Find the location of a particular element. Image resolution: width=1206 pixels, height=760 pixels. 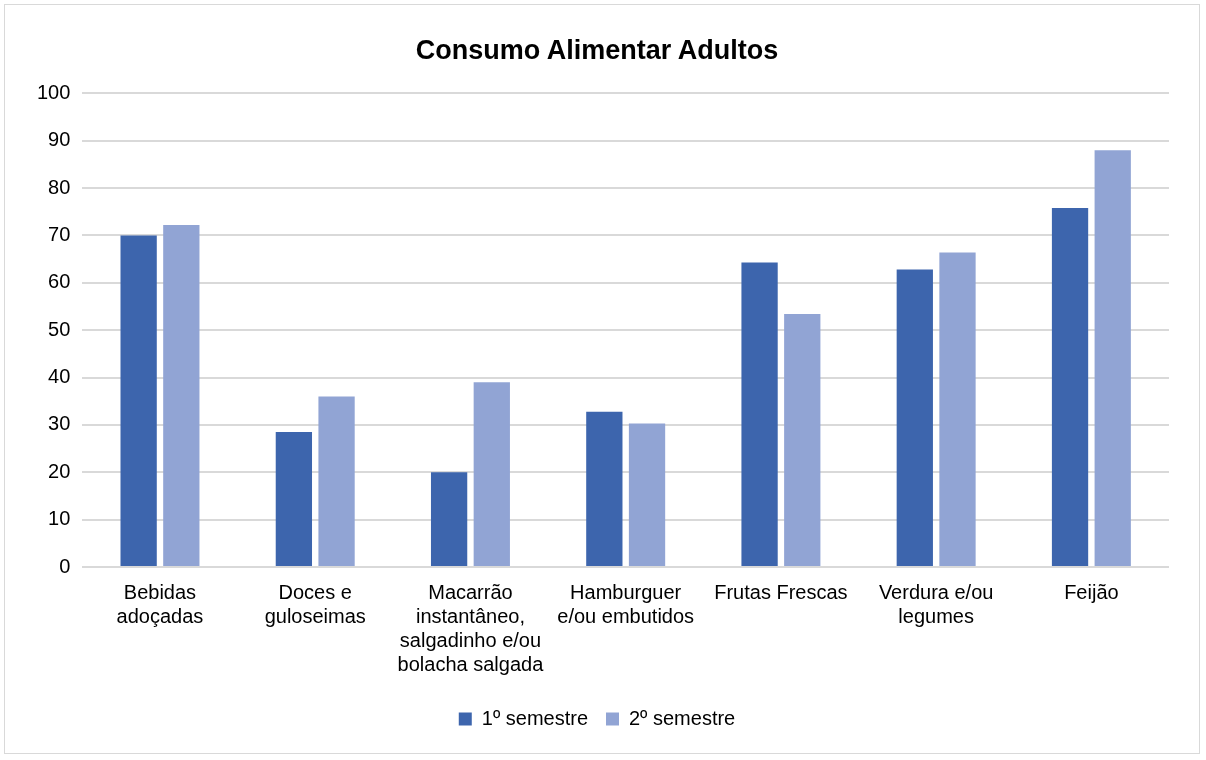

y-tick-label: 100 is located at coordinates (53, 91).